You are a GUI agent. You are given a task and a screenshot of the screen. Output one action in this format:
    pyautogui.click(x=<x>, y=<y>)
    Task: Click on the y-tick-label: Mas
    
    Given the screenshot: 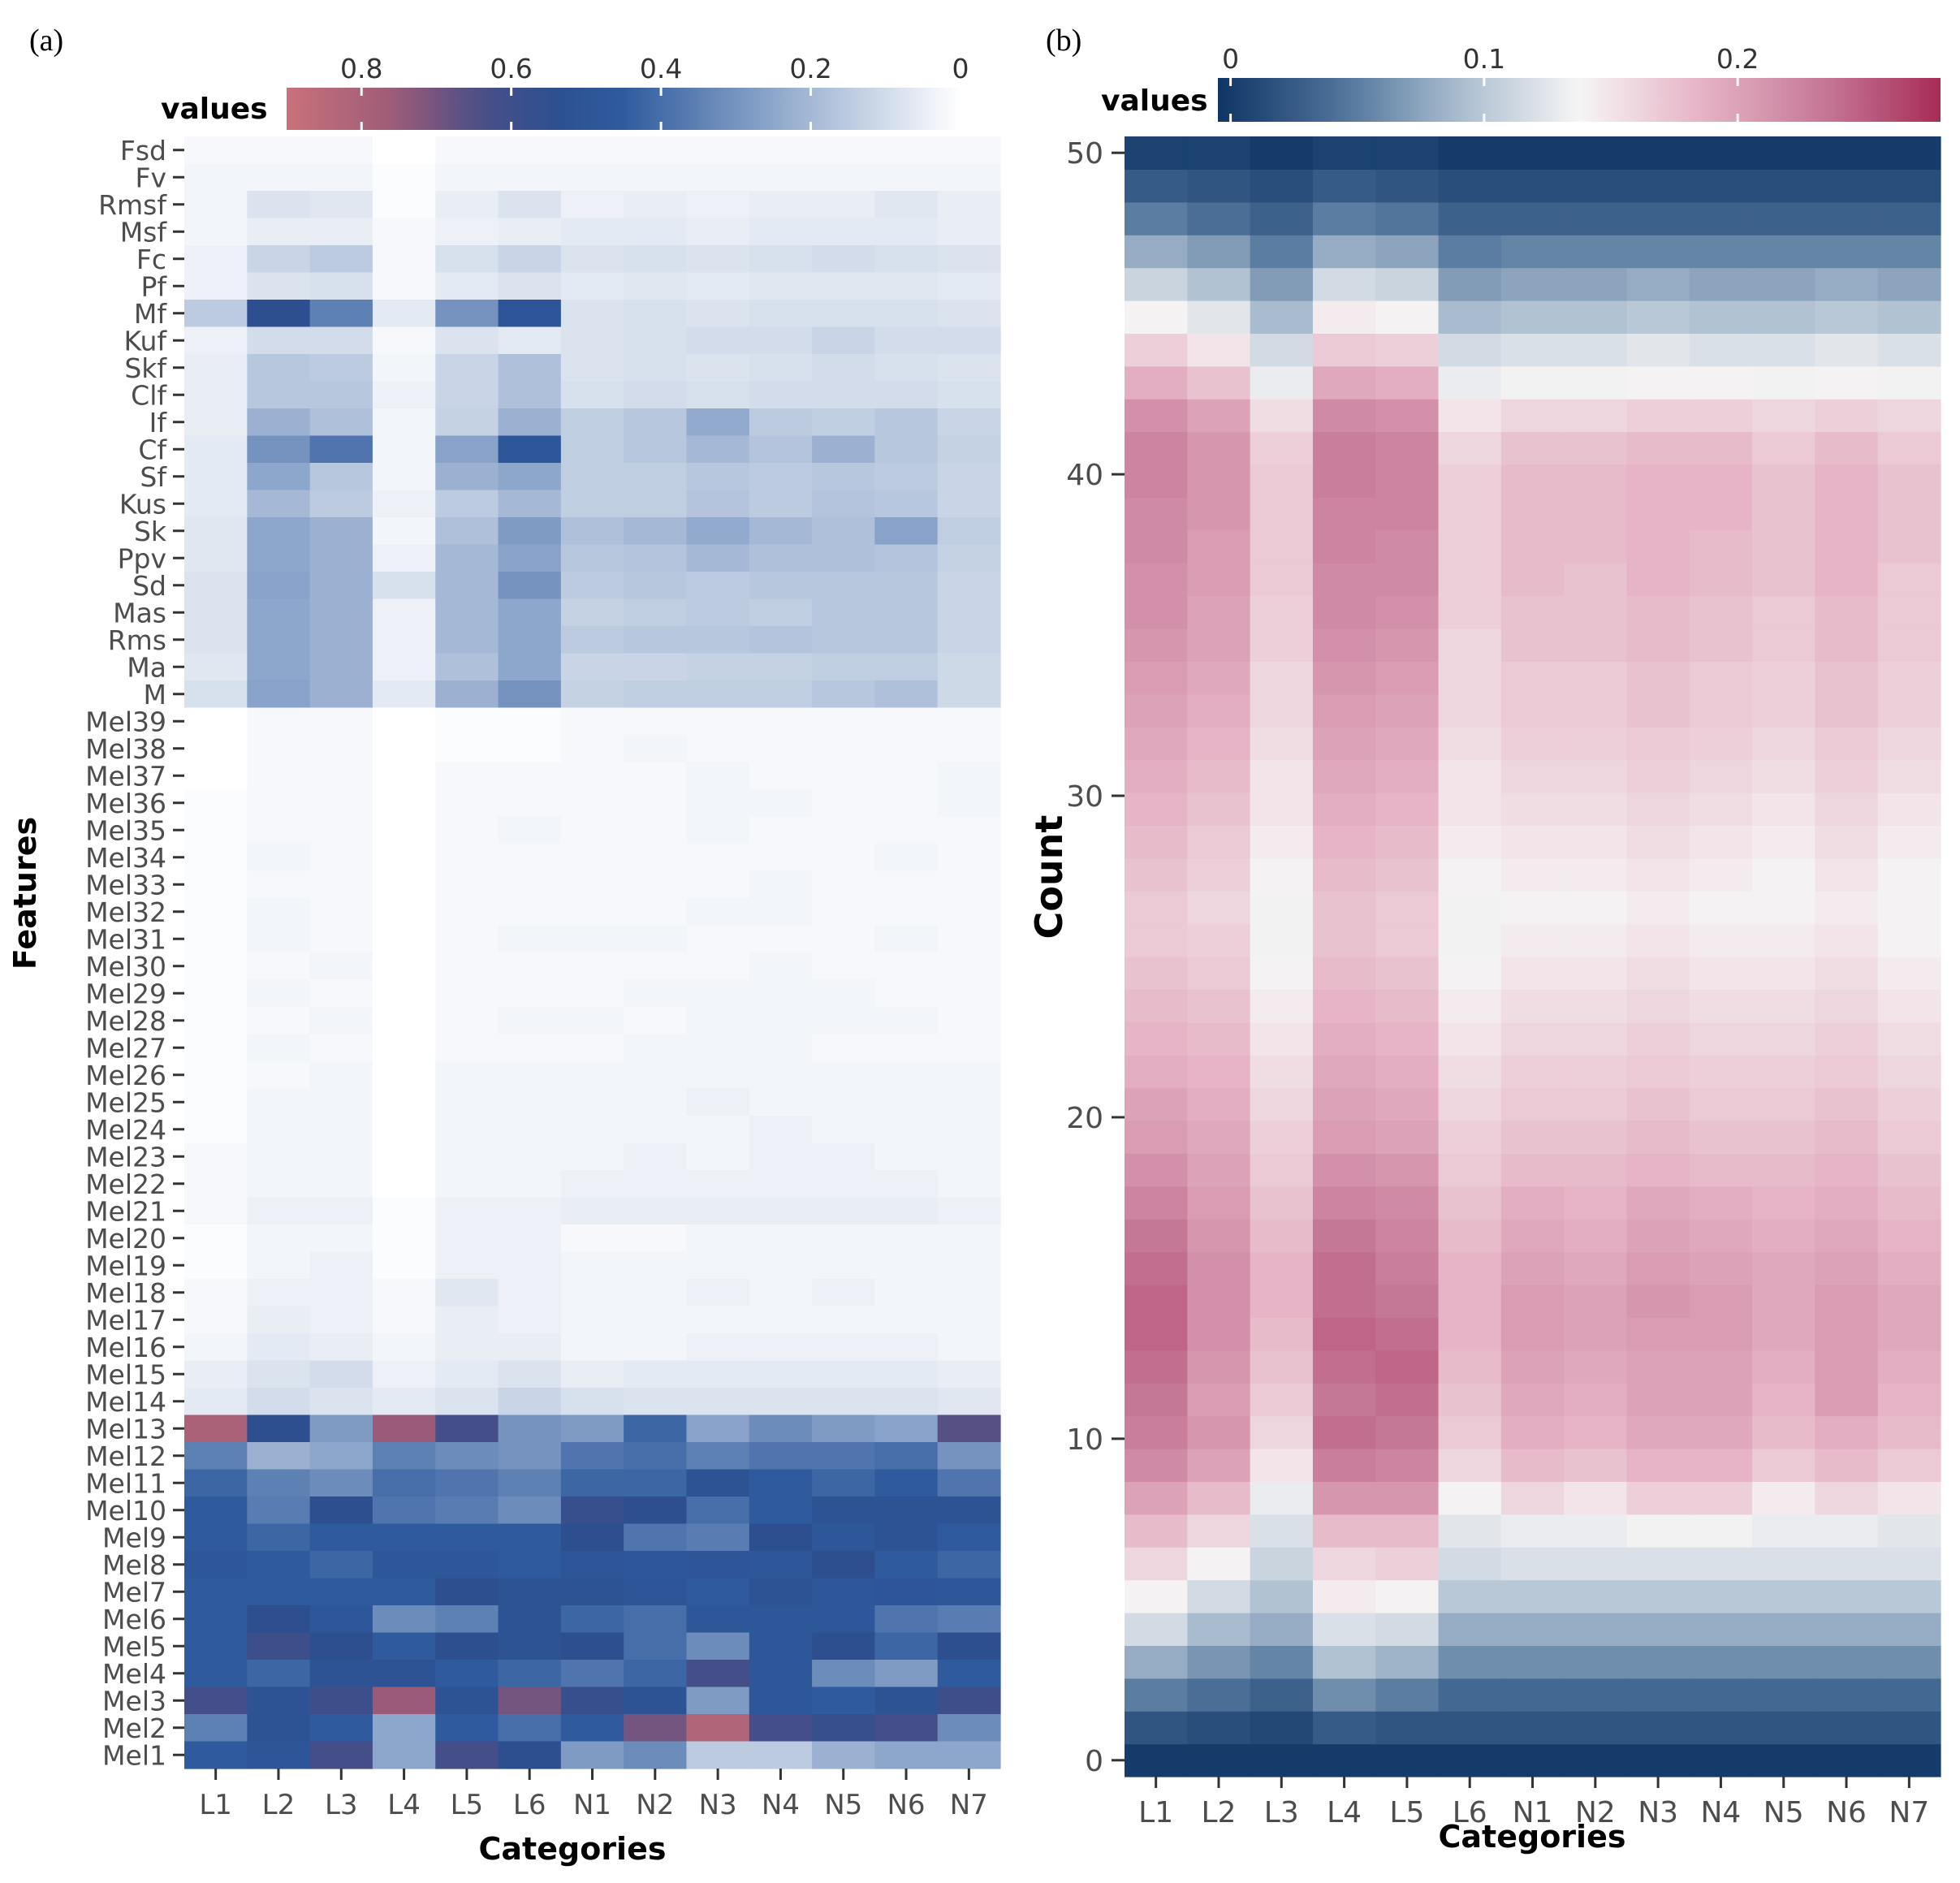 What is the action you would take?
    pyautogui.click(x=139, y=612)
    